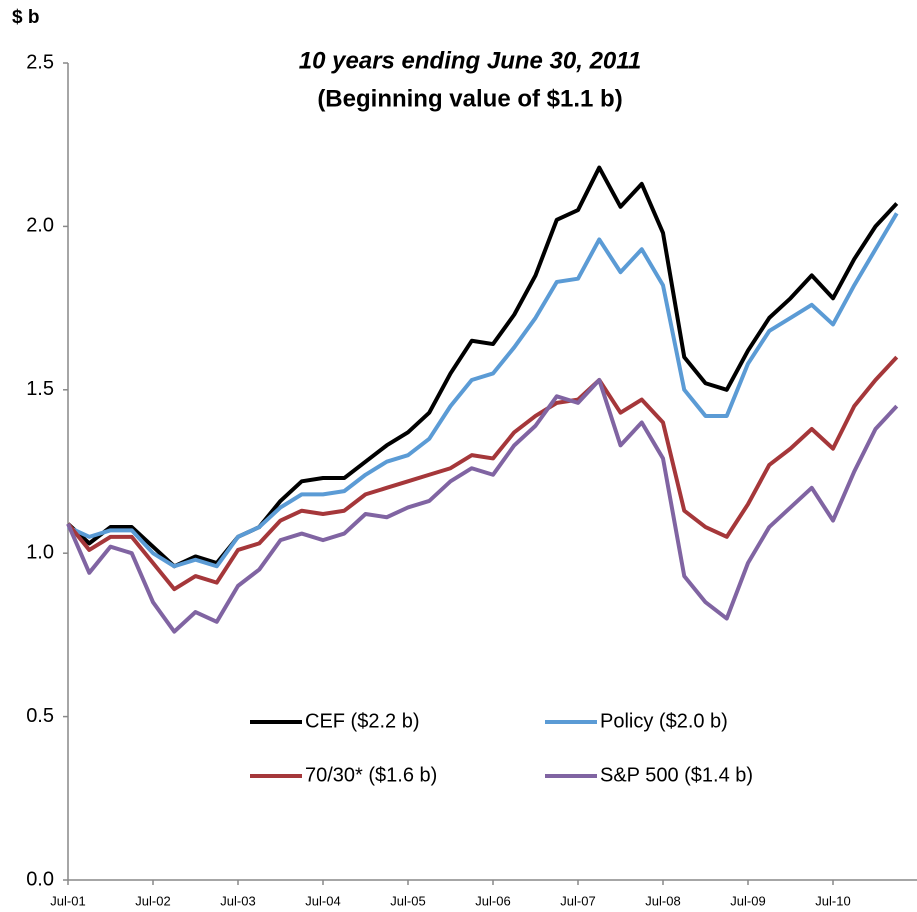  Describe the element at coordinates (152, 900) in the screenshot. I see `x-tick-label: Jul-02` at that location.